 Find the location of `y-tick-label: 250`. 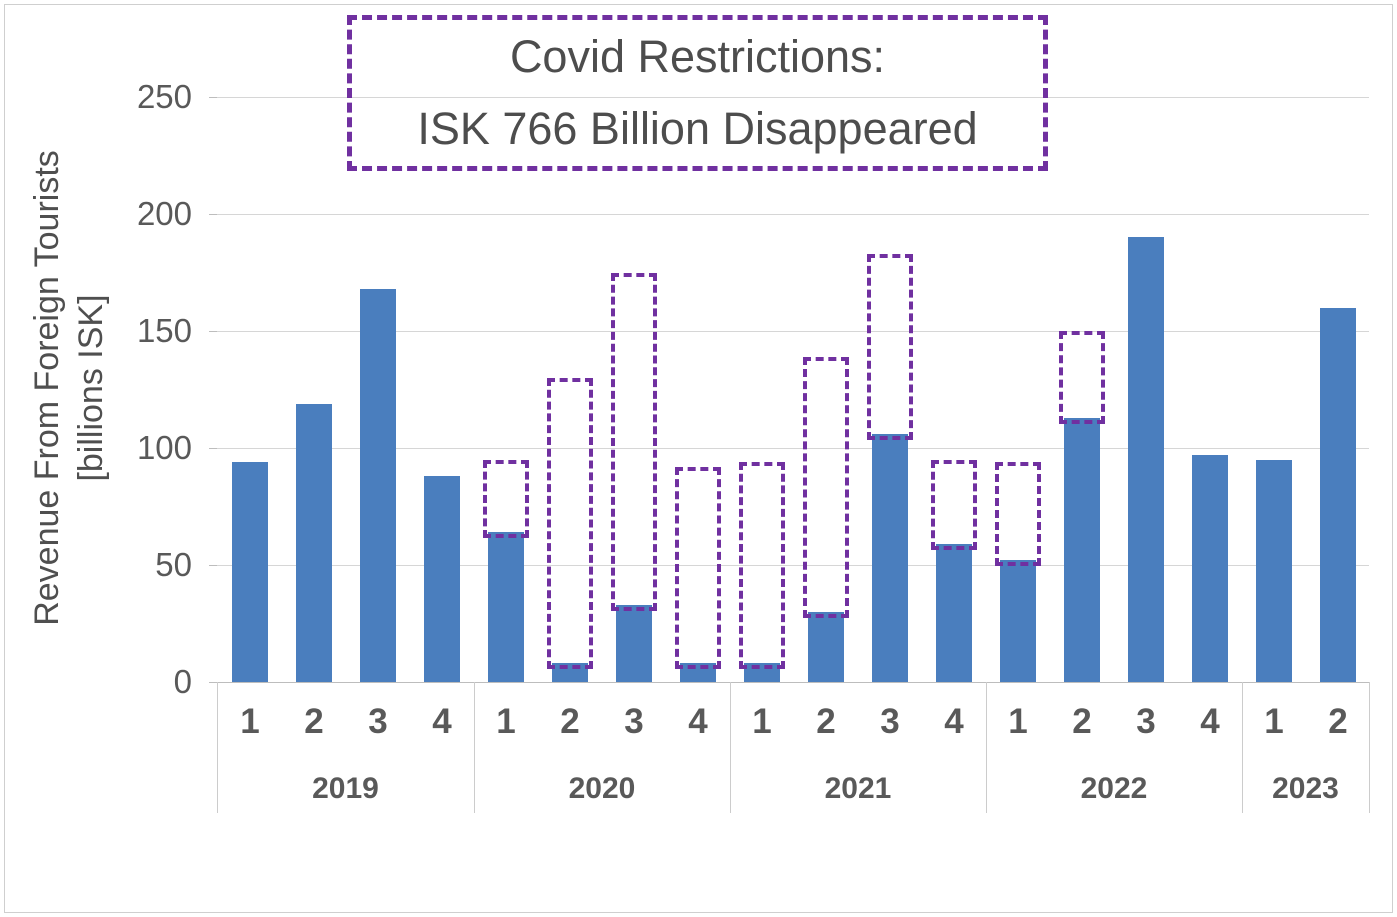

y-tick-label: 250 is located at coordinates (164, 96).